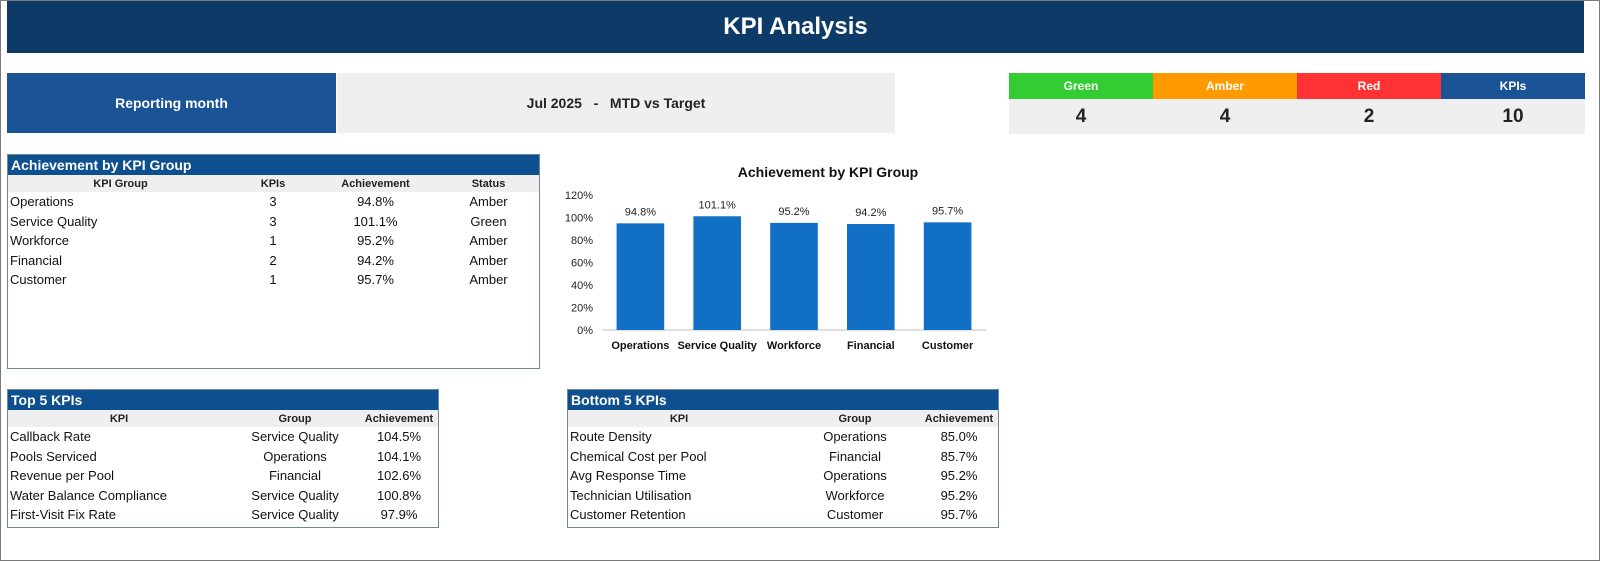 The width and height of the screenshot is (1600, 561). What do you see at coordinates (828, 172) in the screenshot?
I see `chart-title: Achievement by KPI Group` at bounding box center [828, 172].